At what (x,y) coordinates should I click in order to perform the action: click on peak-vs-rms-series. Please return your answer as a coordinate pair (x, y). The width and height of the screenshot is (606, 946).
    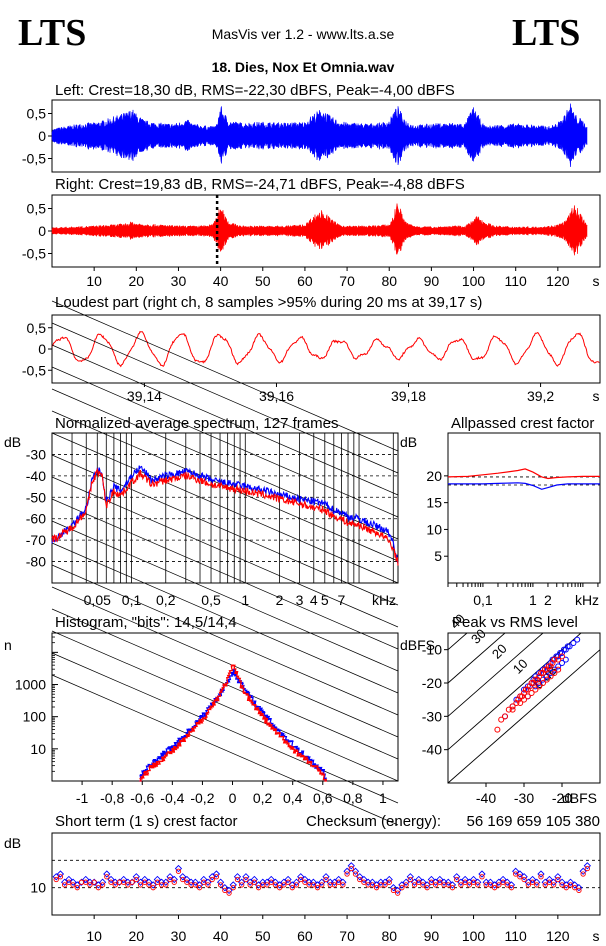
    Looking at the image, I should click on (537, 684).